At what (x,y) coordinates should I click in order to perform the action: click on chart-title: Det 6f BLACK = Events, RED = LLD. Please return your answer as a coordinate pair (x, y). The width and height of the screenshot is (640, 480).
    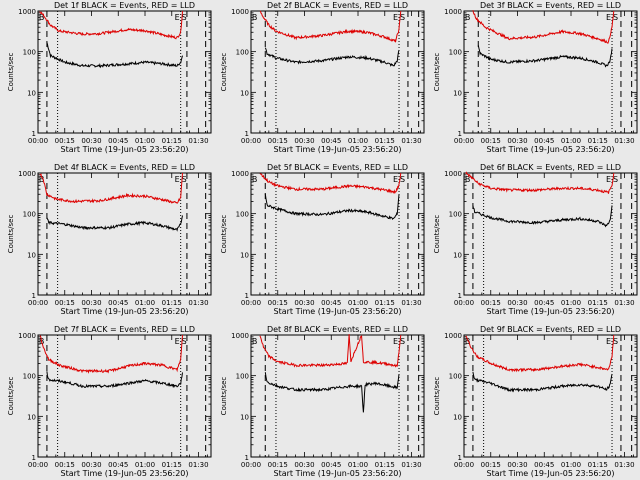
    Looking at the image, I should click on (550, 167).